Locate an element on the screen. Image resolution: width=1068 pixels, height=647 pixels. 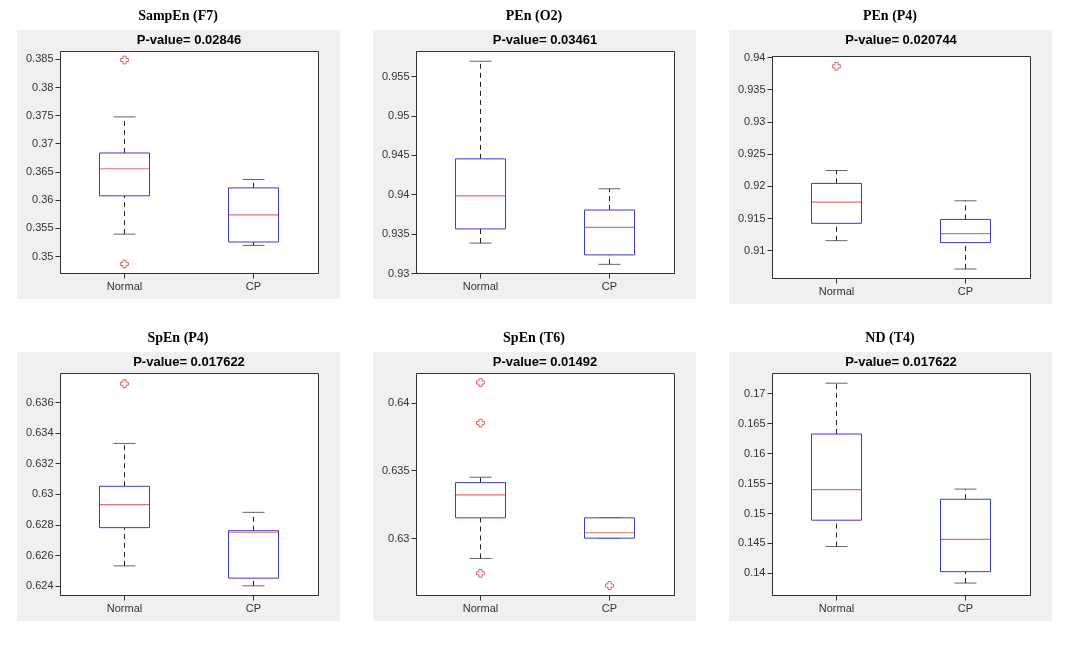
y-tick-label: 0.64 is located at coordinates (398, 402).